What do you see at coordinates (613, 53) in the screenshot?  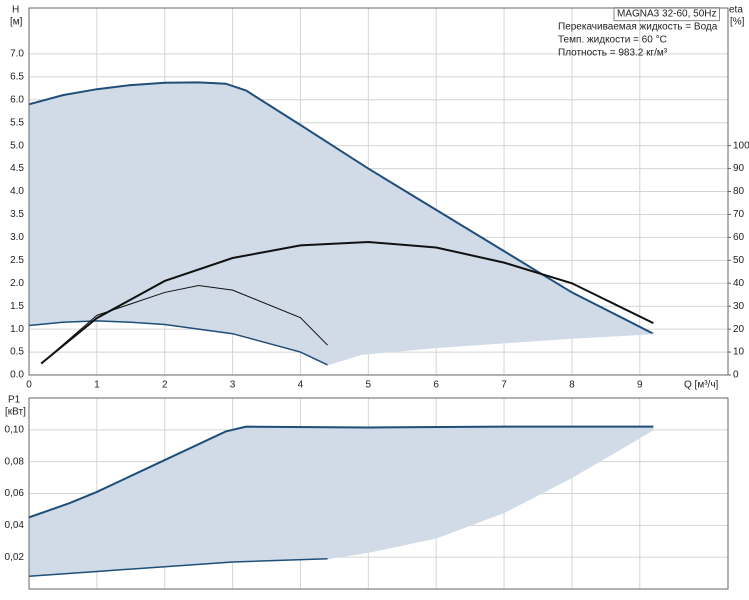 I see `annotation: Плотность = 983.2 кг/м³` at bounding box center [613, 53].